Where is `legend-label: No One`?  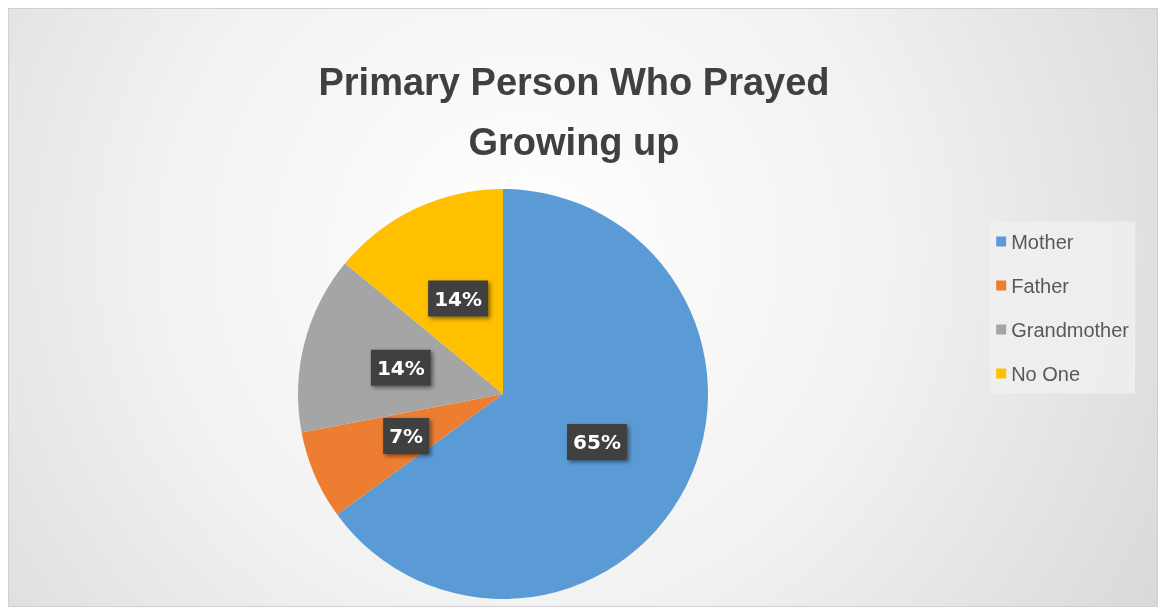 legend-label: No One is located at coordinates (1046, 373).